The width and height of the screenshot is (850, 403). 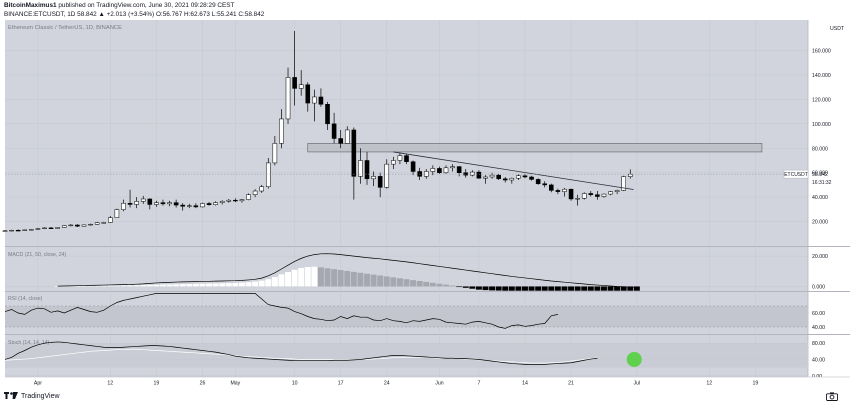 What do you see at coordinates (822, 183) in the screenshot?
I see `candle-countdown: 16:31:32` at bounding box center [822, 183].